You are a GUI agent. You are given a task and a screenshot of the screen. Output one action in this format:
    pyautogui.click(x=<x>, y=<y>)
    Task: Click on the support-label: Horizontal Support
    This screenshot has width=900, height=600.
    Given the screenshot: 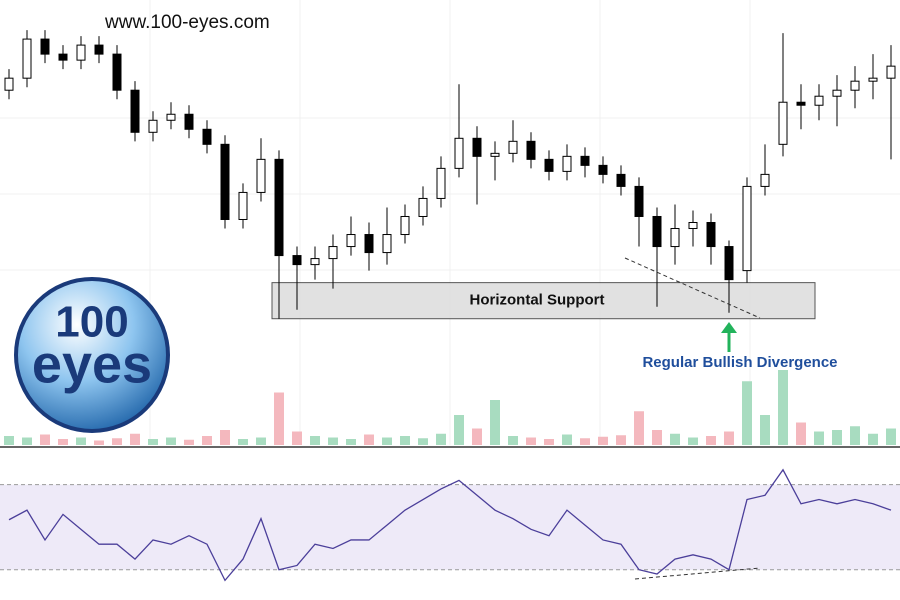 What is the action you would take?
    pyautogui.click(x=537, y=300)
    